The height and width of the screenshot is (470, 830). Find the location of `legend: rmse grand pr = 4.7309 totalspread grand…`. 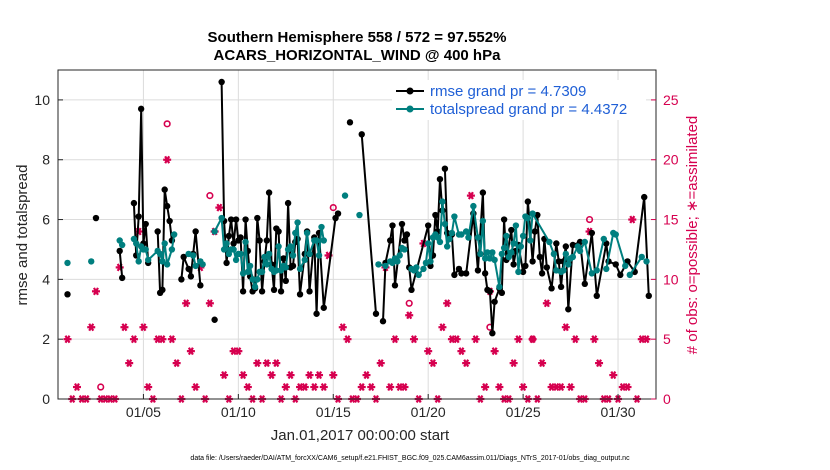

legend: rmse grand pr = 4.7309 totalspread grand… is located at coordinates (519, 100).